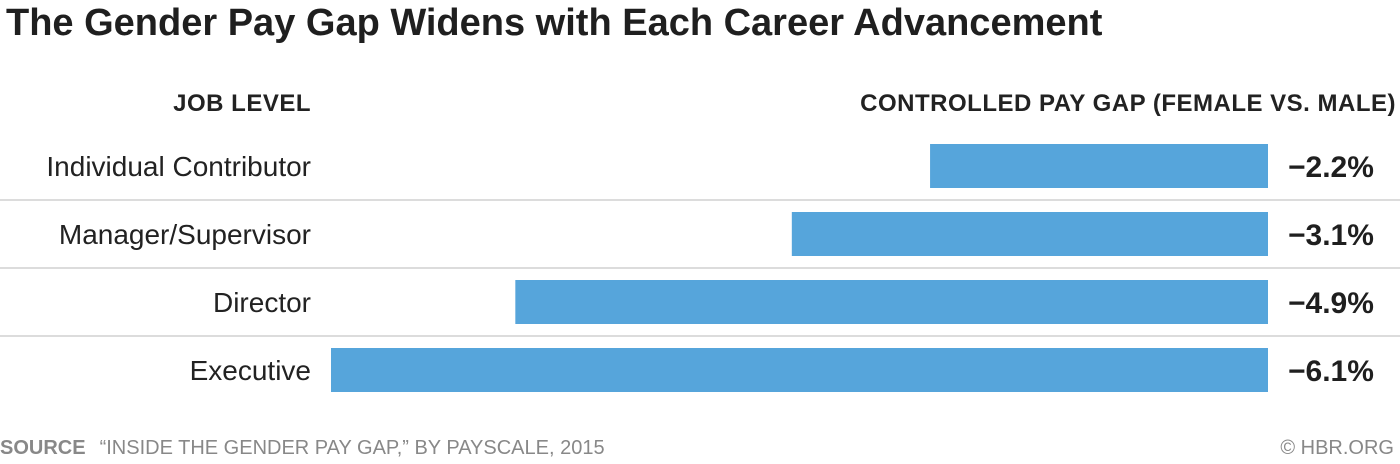  What do you see at coordinates (1331, 167) in the screenshot?
I see `value-label: −2.2%` at bounding box center [1331, 167].